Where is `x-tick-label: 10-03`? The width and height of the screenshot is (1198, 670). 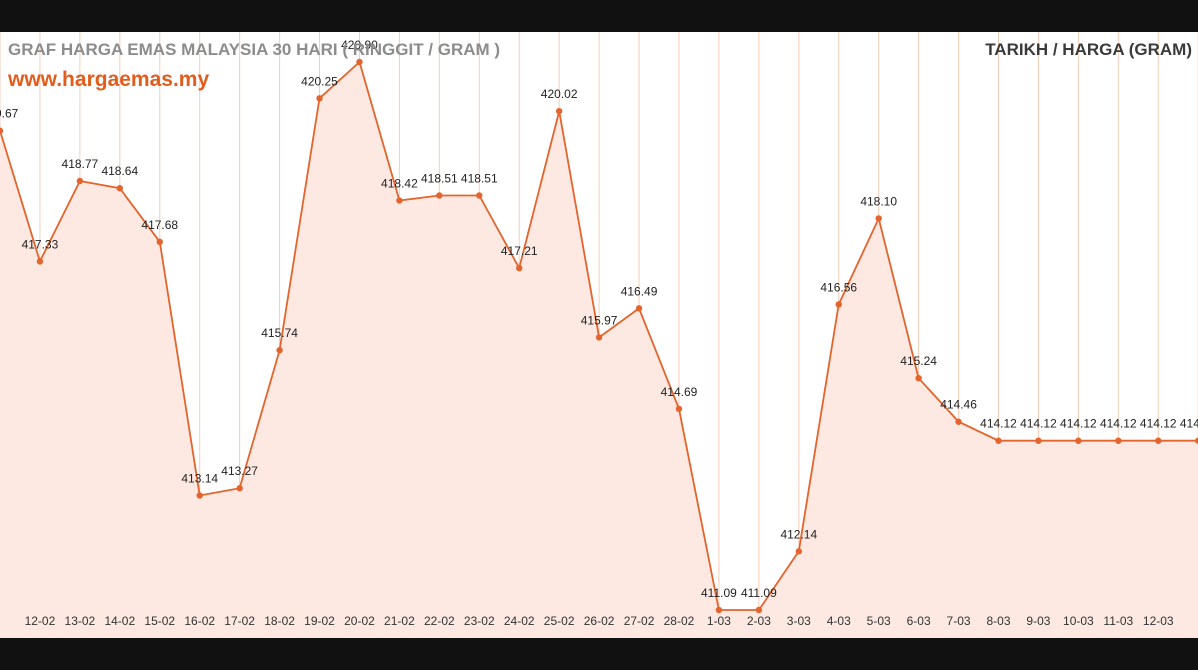 x-tick-label: 10-03 is located at coordinates (1078, 621).